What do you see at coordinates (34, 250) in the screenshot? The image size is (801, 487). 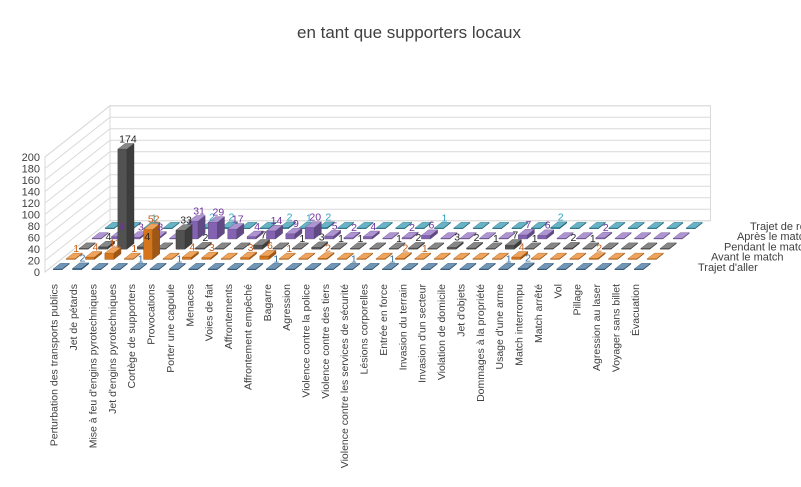 I see `y-tick-label: 40` at bounding box center [34, 250].